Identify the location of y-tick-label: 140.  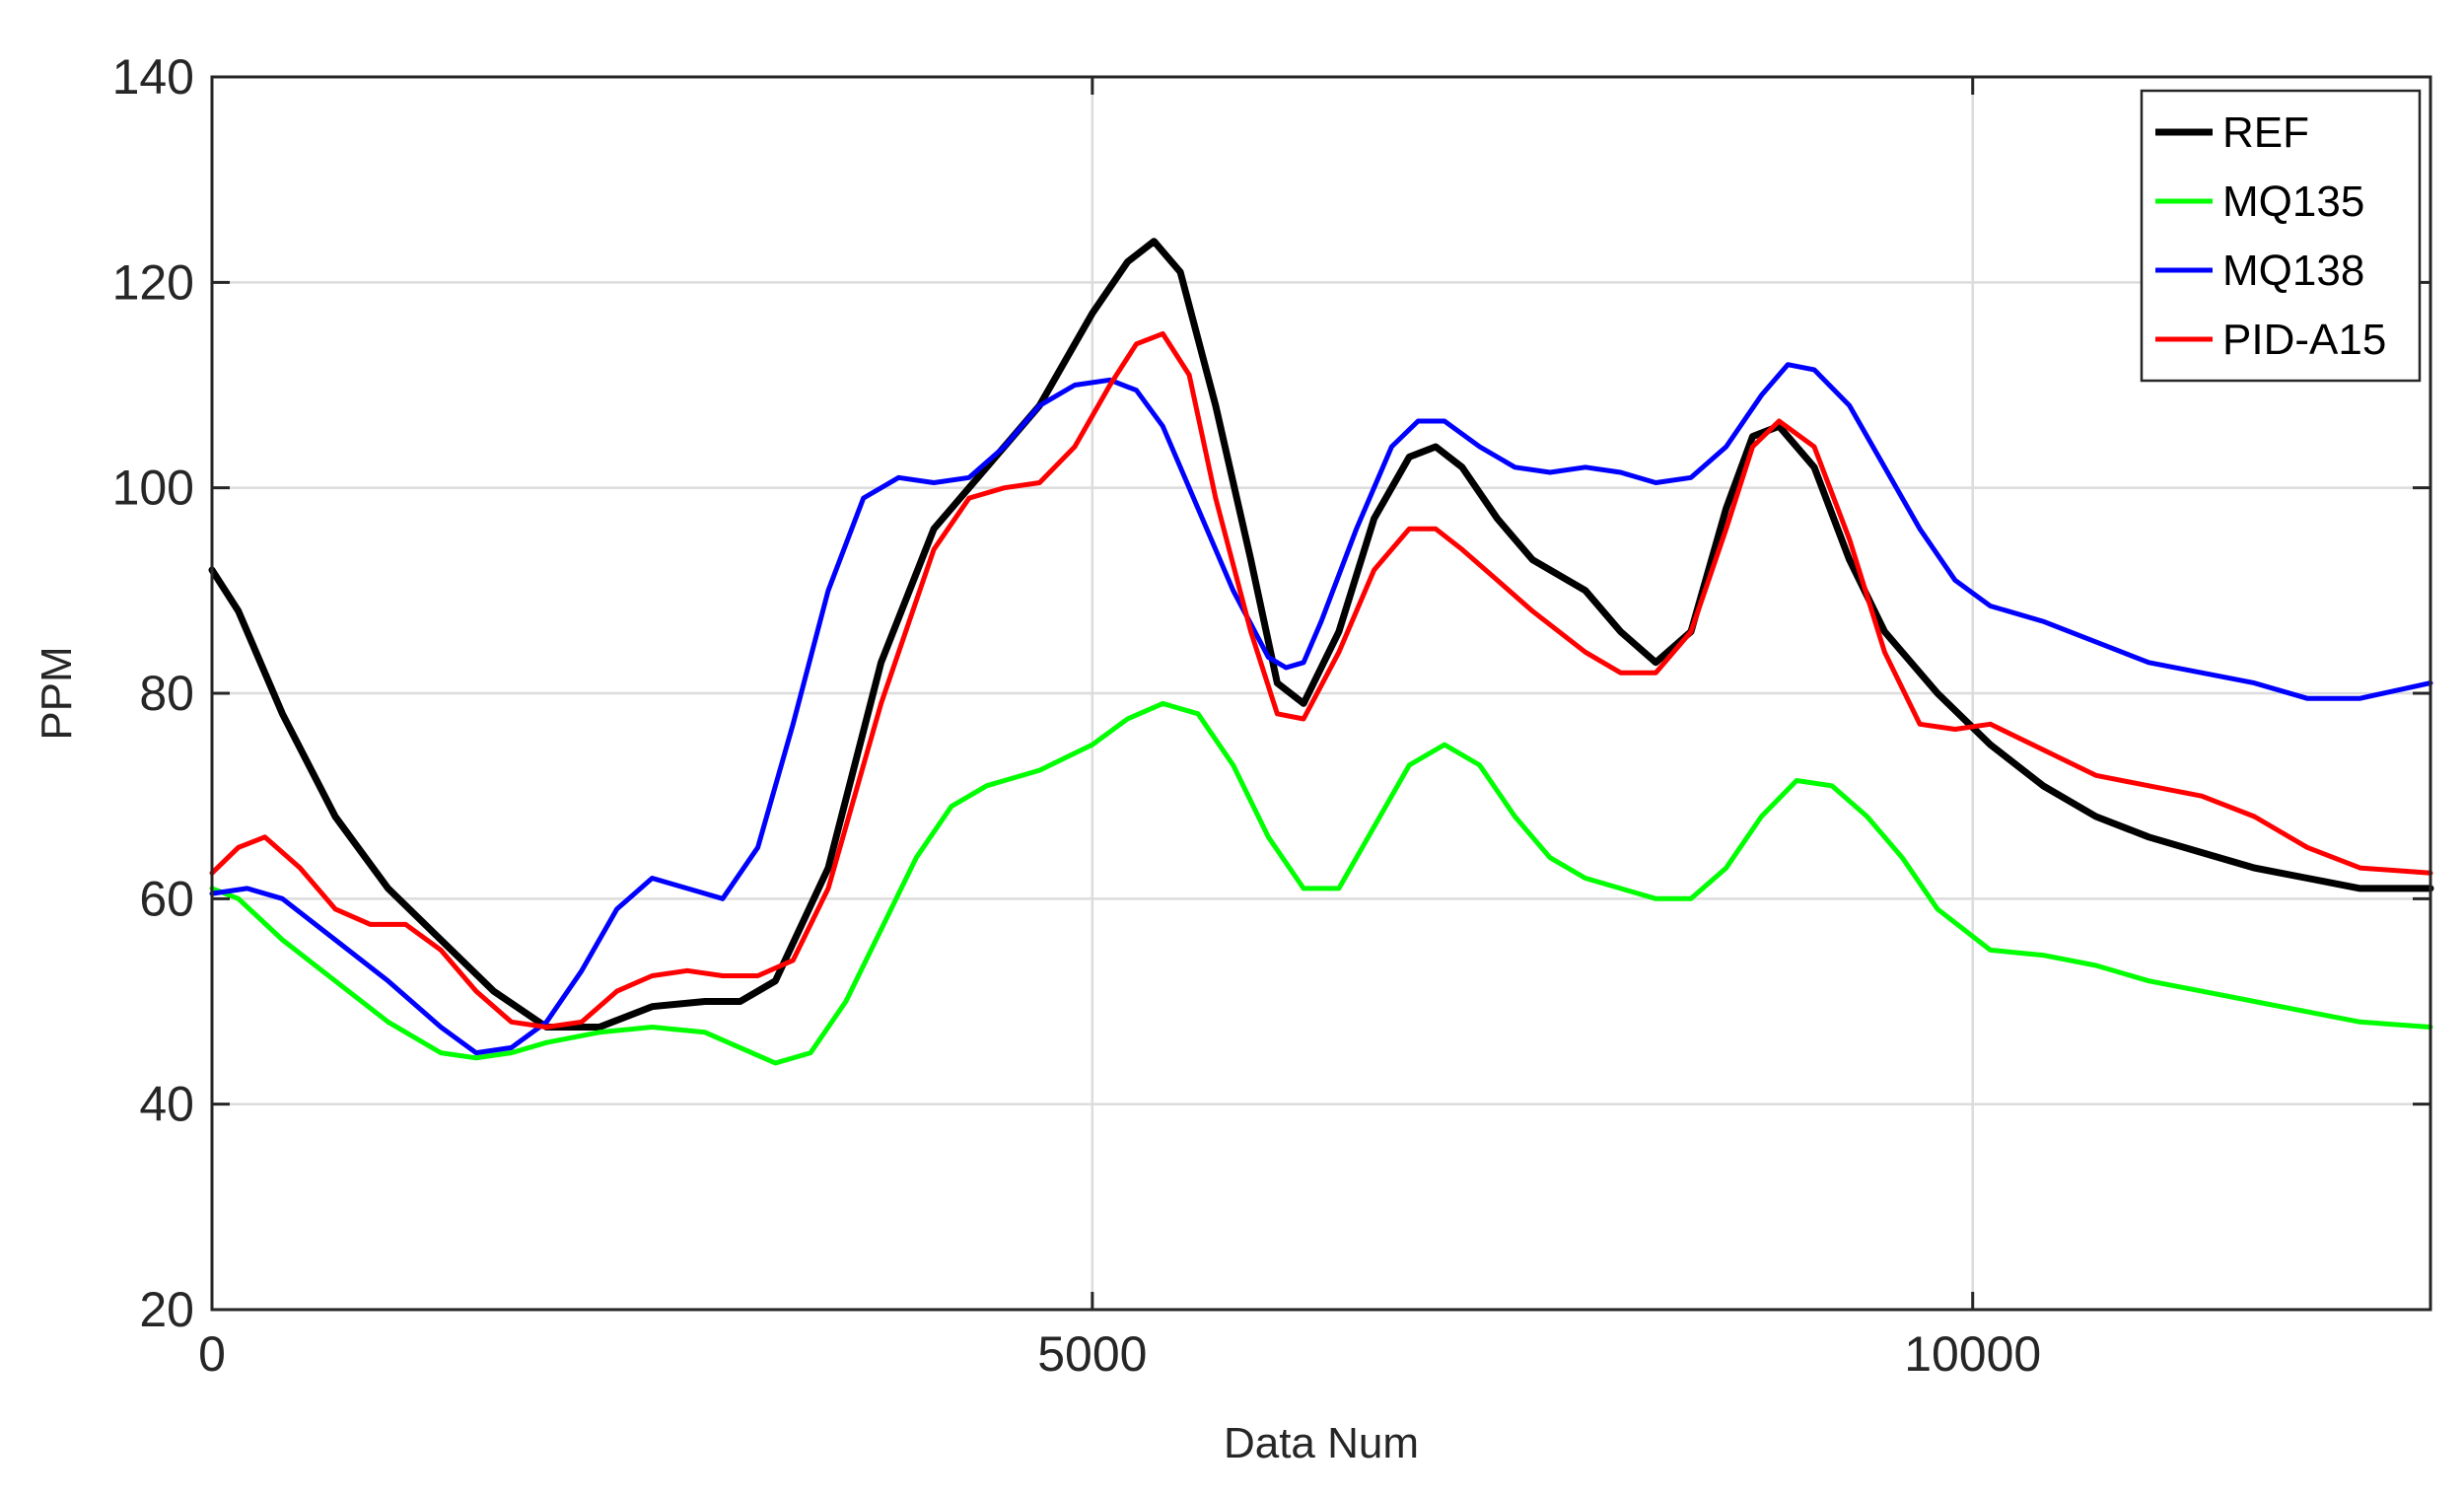
(153, 77).